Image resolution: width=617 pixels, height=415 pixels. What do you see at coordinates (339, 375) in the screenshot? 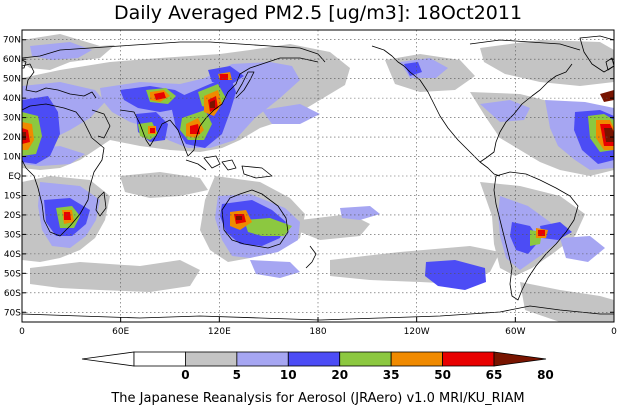
I see `colorbar-tick-label: 20` at bounding box center [339, 375].